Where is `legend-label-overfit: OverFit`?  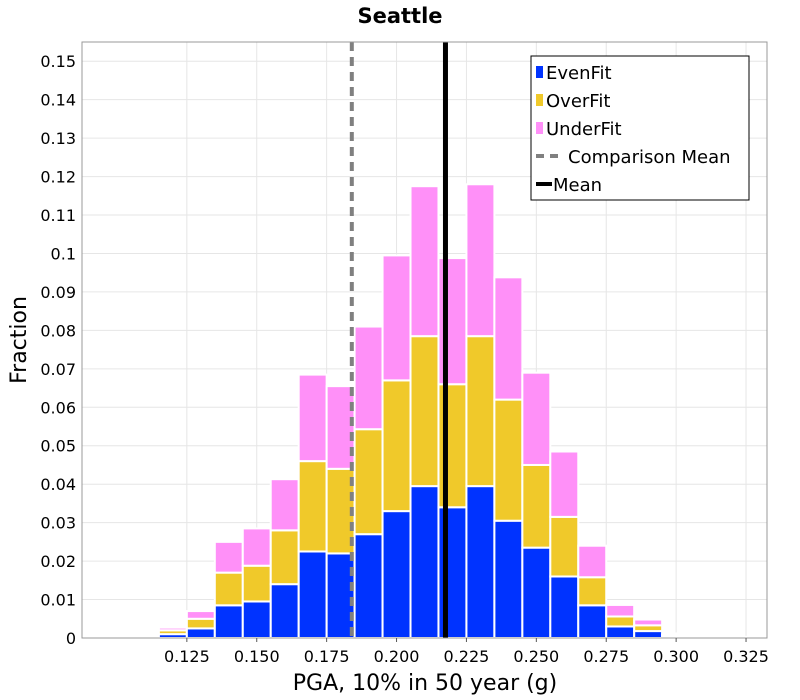
legend-label-overfit: OverFit is located at coordinates (578, 101).